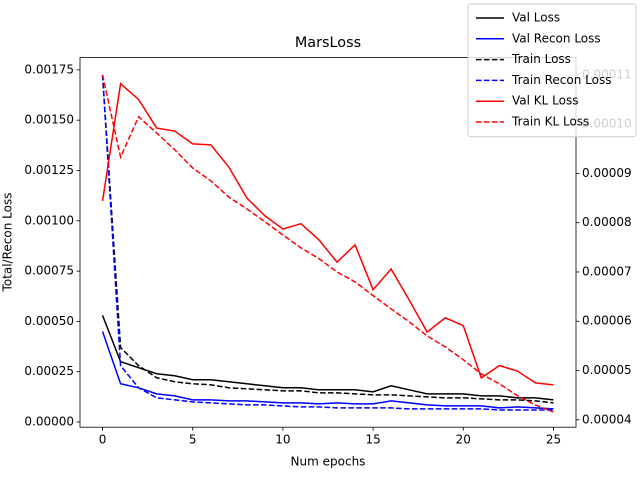  Describe the element at coordinates (607, 222) in the screenshot. I see `y2-tick-label: 0.00008` at that location.